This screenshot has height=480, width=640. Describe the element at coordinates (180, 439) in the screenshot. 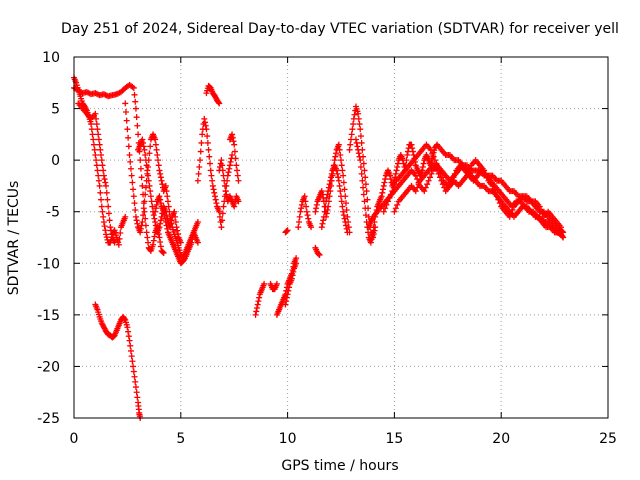

I see `x-tick-label: 5` at that location.